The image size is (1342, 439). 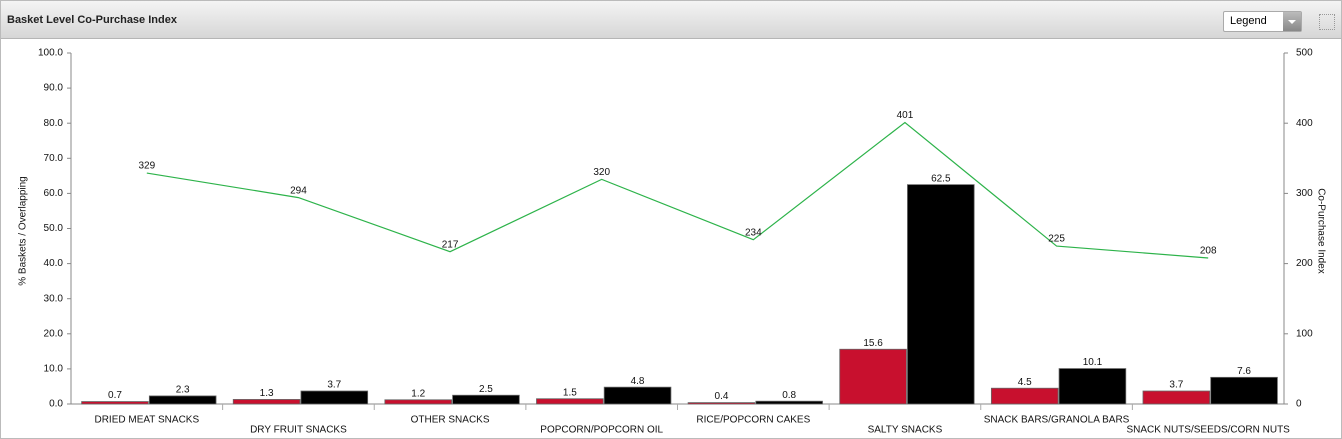 What do you see at coordinates (146, 420) in the screenshot?
I see `x-tick-label: DRIED MEAT SNACKS` at bounding box center [146, 420].